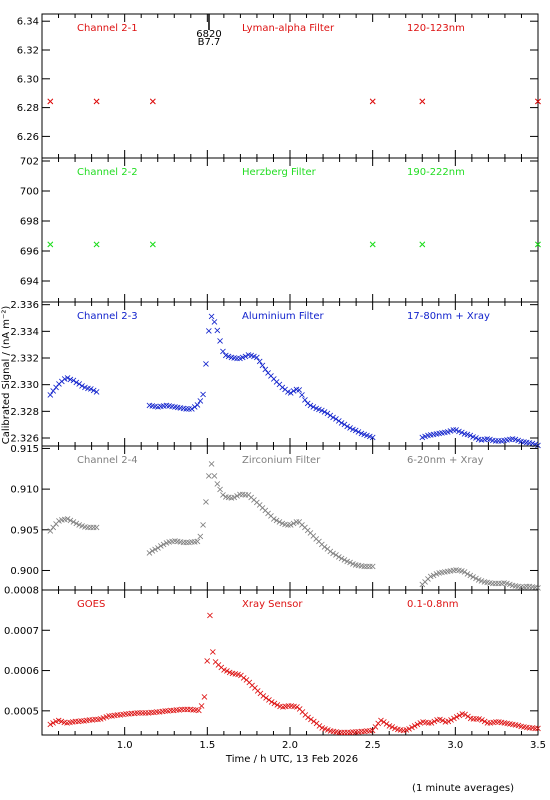 This screenshot has height=800, width=550. Describe the element at coordinates (28, 51) in the screenshot. I see `y-tick-label: 6.32` at that location.